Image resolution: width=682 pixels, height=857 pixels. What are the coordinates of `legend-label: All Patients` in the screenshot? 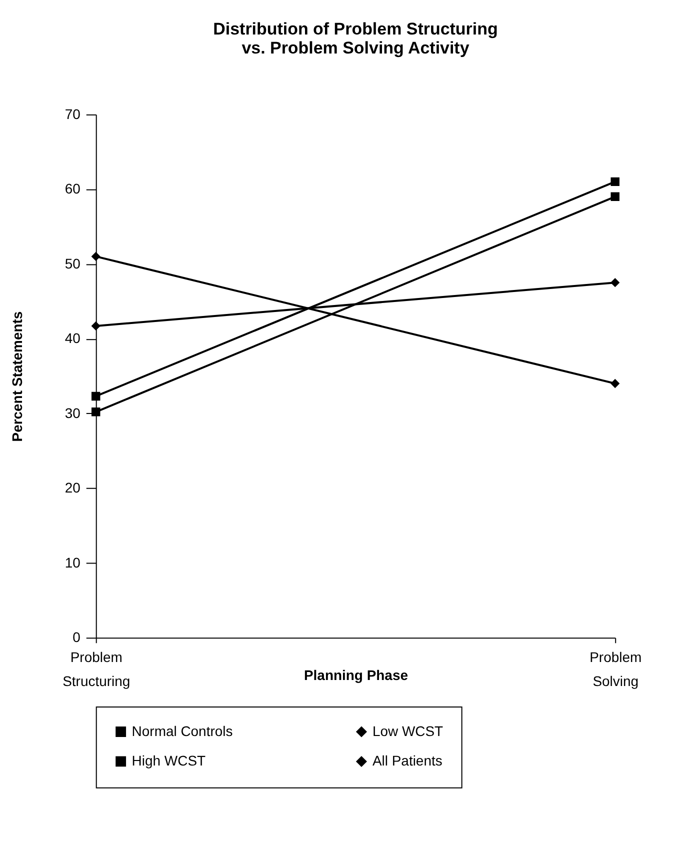 It's located at (407, 760).